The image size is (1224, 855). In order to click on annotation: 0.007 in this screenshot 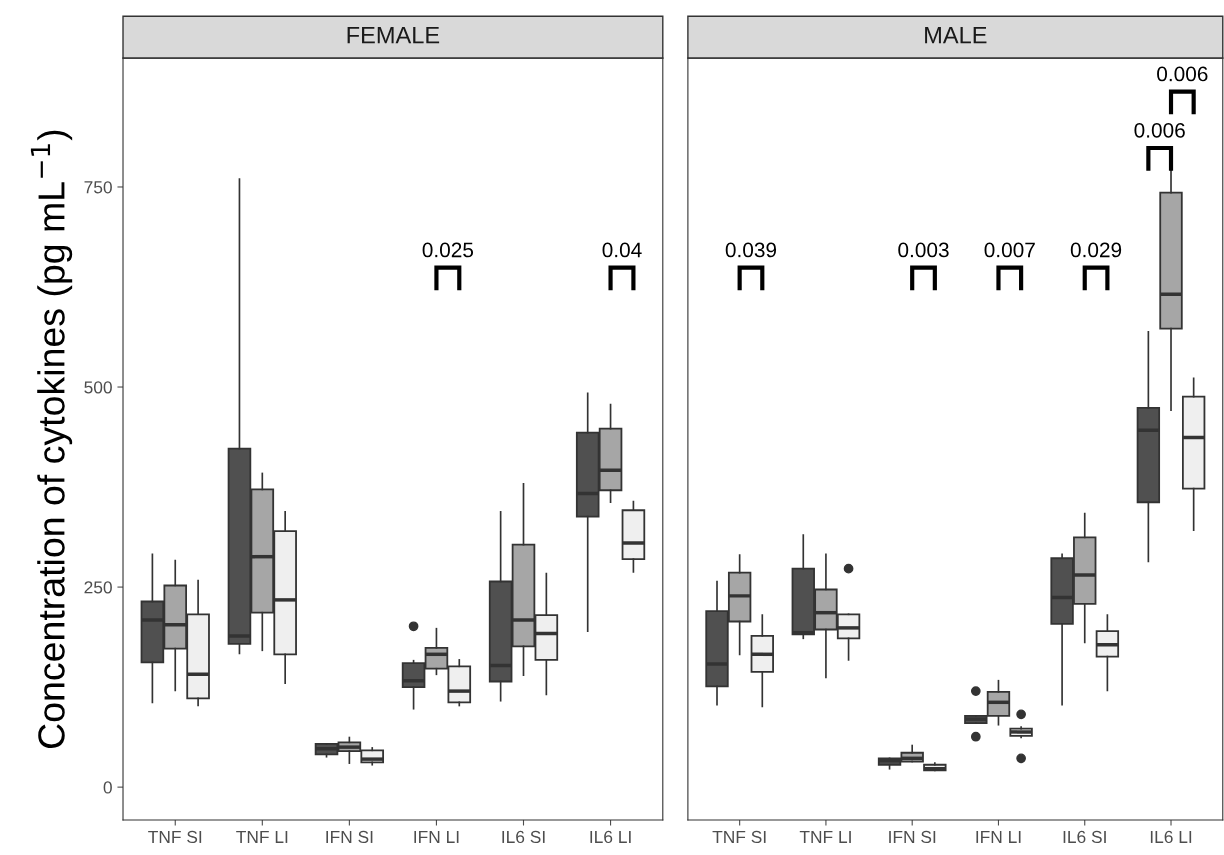, I will do `click(1009, 250)`.